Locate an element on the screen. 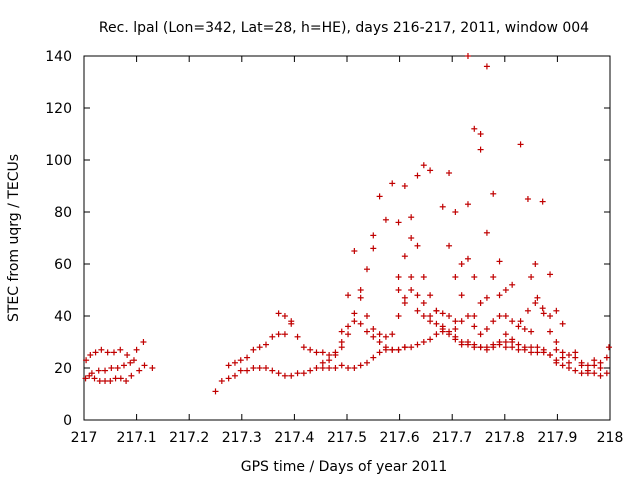 This screenshot has width=640, height=480. x-tick-label: 217.3 is located at coordinates (242, 438).